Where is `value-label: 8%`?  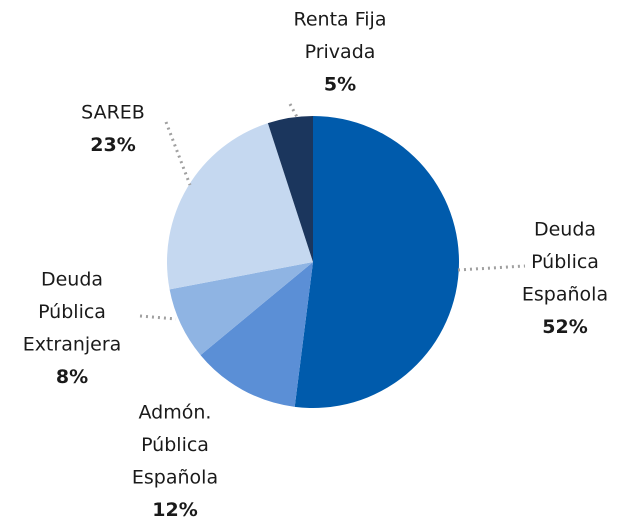
value-label: 8% is located at coordinates (72, 377).